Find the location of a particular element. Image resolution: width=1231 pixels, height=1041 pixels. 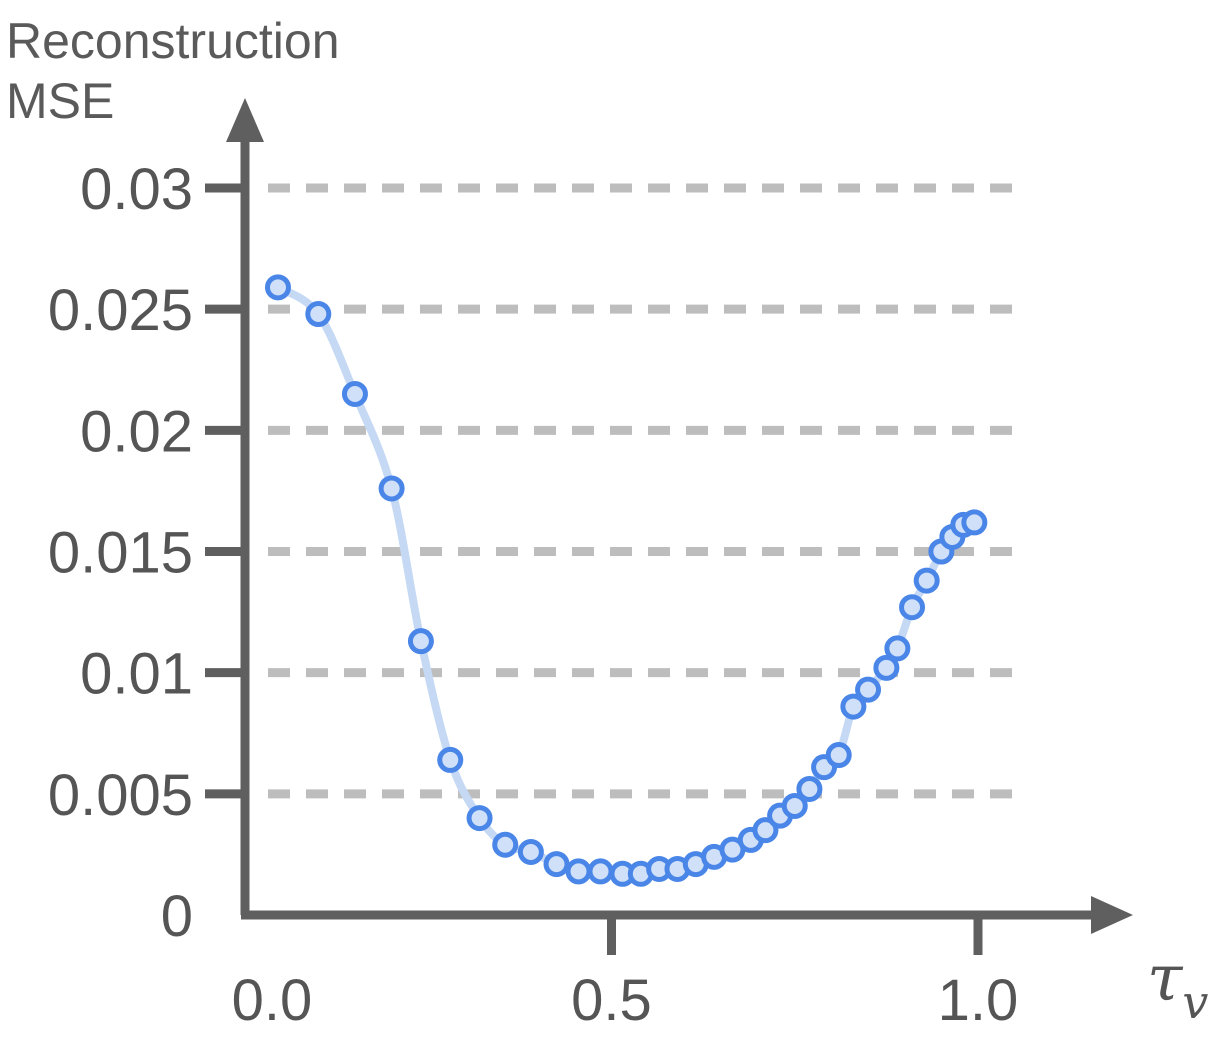

x-ticks: 0.0 0.5 1.0 is located at coordinates (625, 974).